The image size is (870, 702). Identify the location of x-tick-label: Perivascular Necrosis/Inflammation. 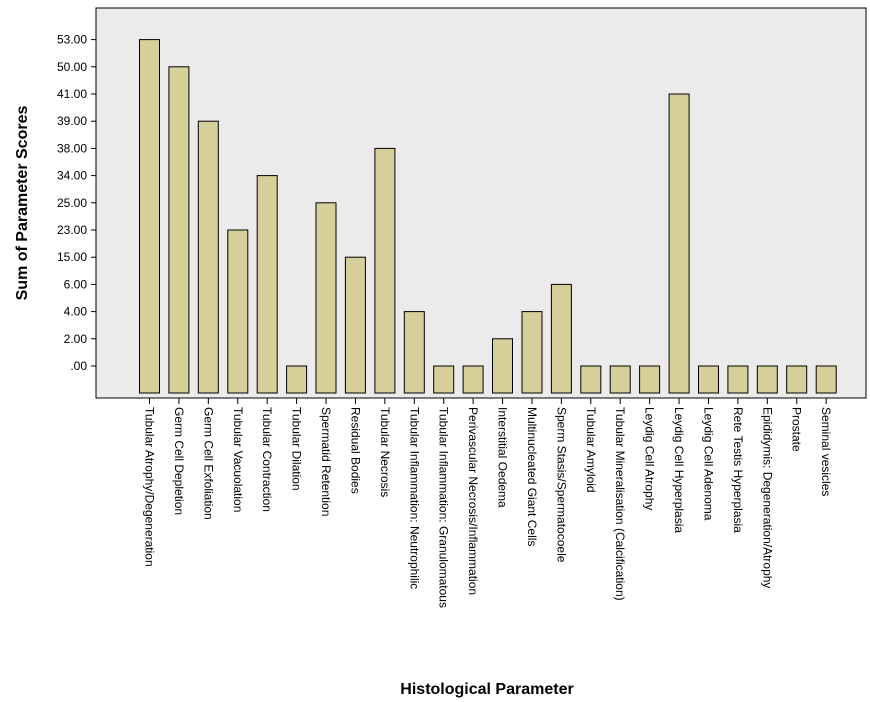
(473, 501).